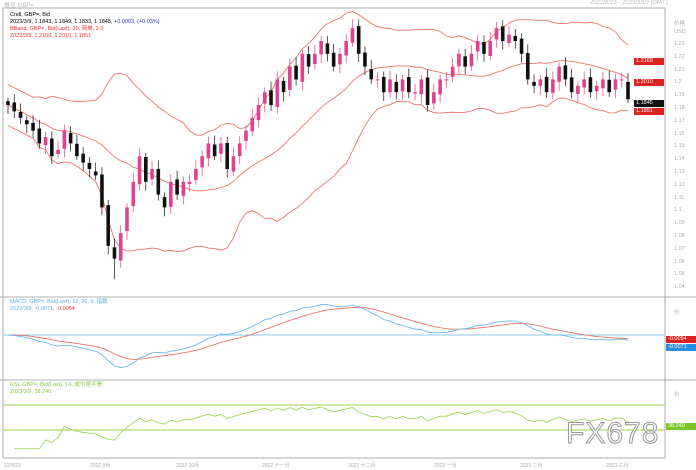 The height and width of the screenshot is (470, 696). What do you see at coordinates (681, 426) in the screenshot?
I see `rsi-tag: 38.240` at bounding box center [681, 426].